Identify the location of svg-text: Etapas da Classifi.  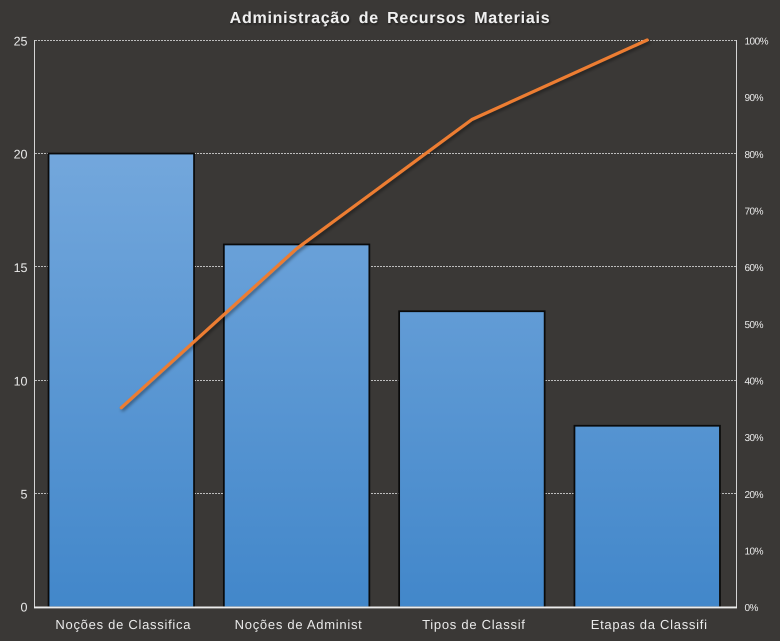
(649, 624).